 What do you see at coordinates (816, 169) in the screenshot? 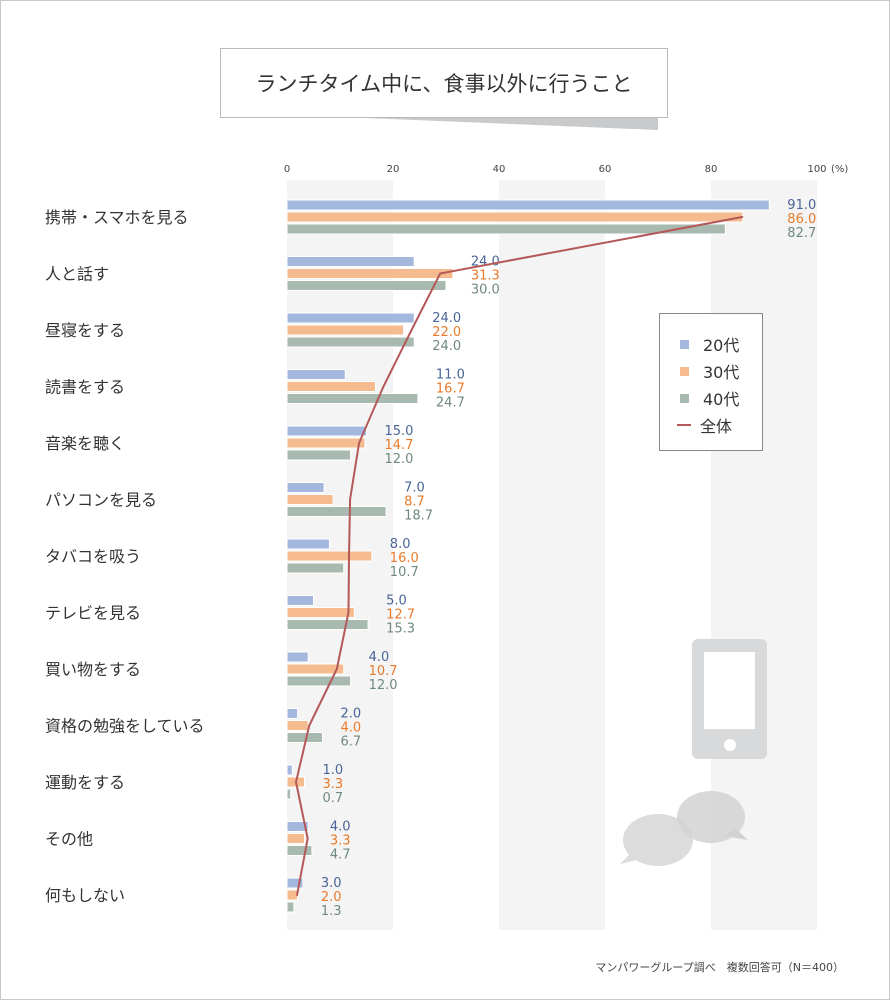
I see `x-tick-label: 100` at bounding box center [816, 169].